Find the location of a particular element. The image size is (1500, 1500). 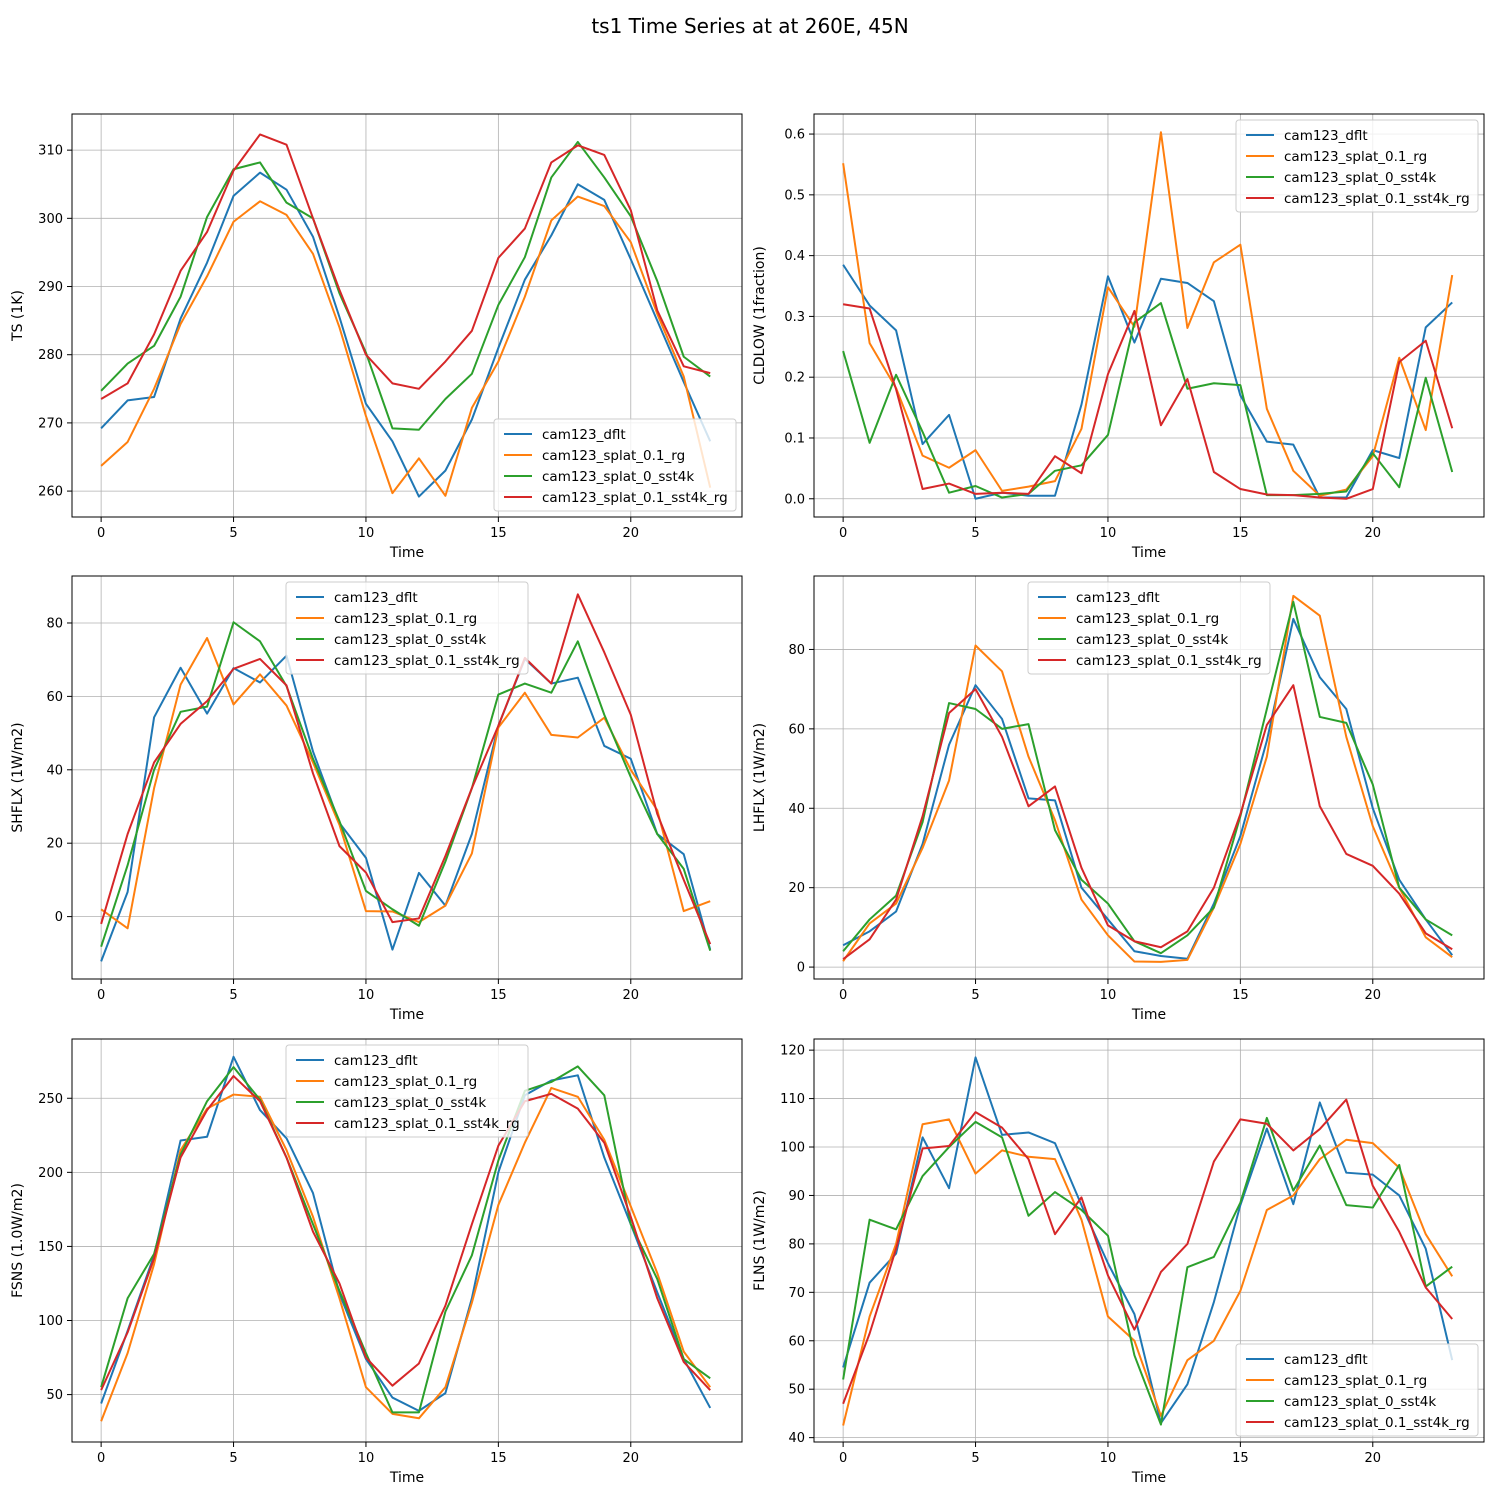

y-tick-label: 0.1 is located at coordinates (794, 438).